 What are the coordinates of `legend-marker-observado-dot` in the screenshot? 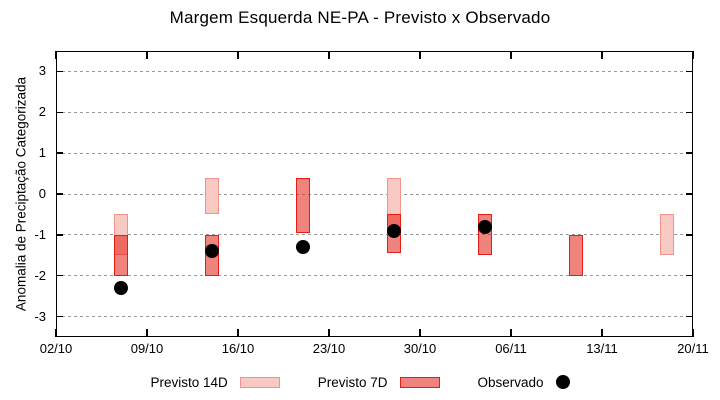 It's located at (562, 382).